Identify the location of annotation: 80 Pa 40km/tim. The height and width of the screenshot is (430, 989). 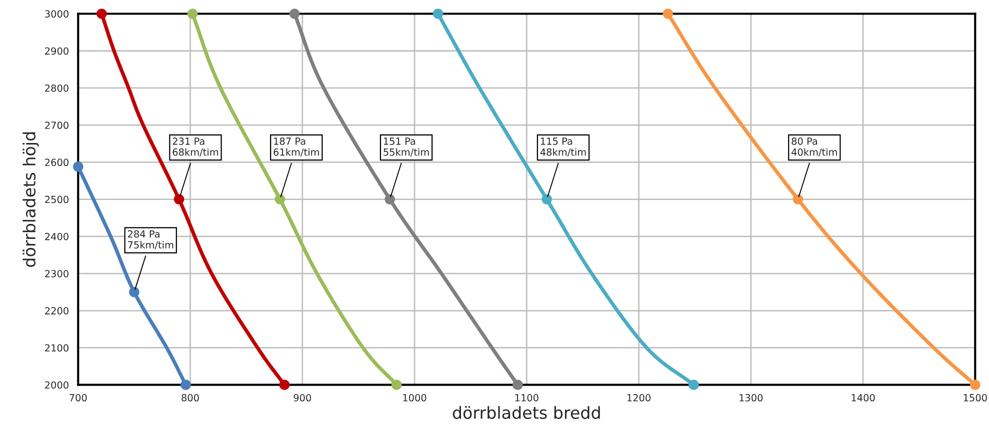
(814, 147).